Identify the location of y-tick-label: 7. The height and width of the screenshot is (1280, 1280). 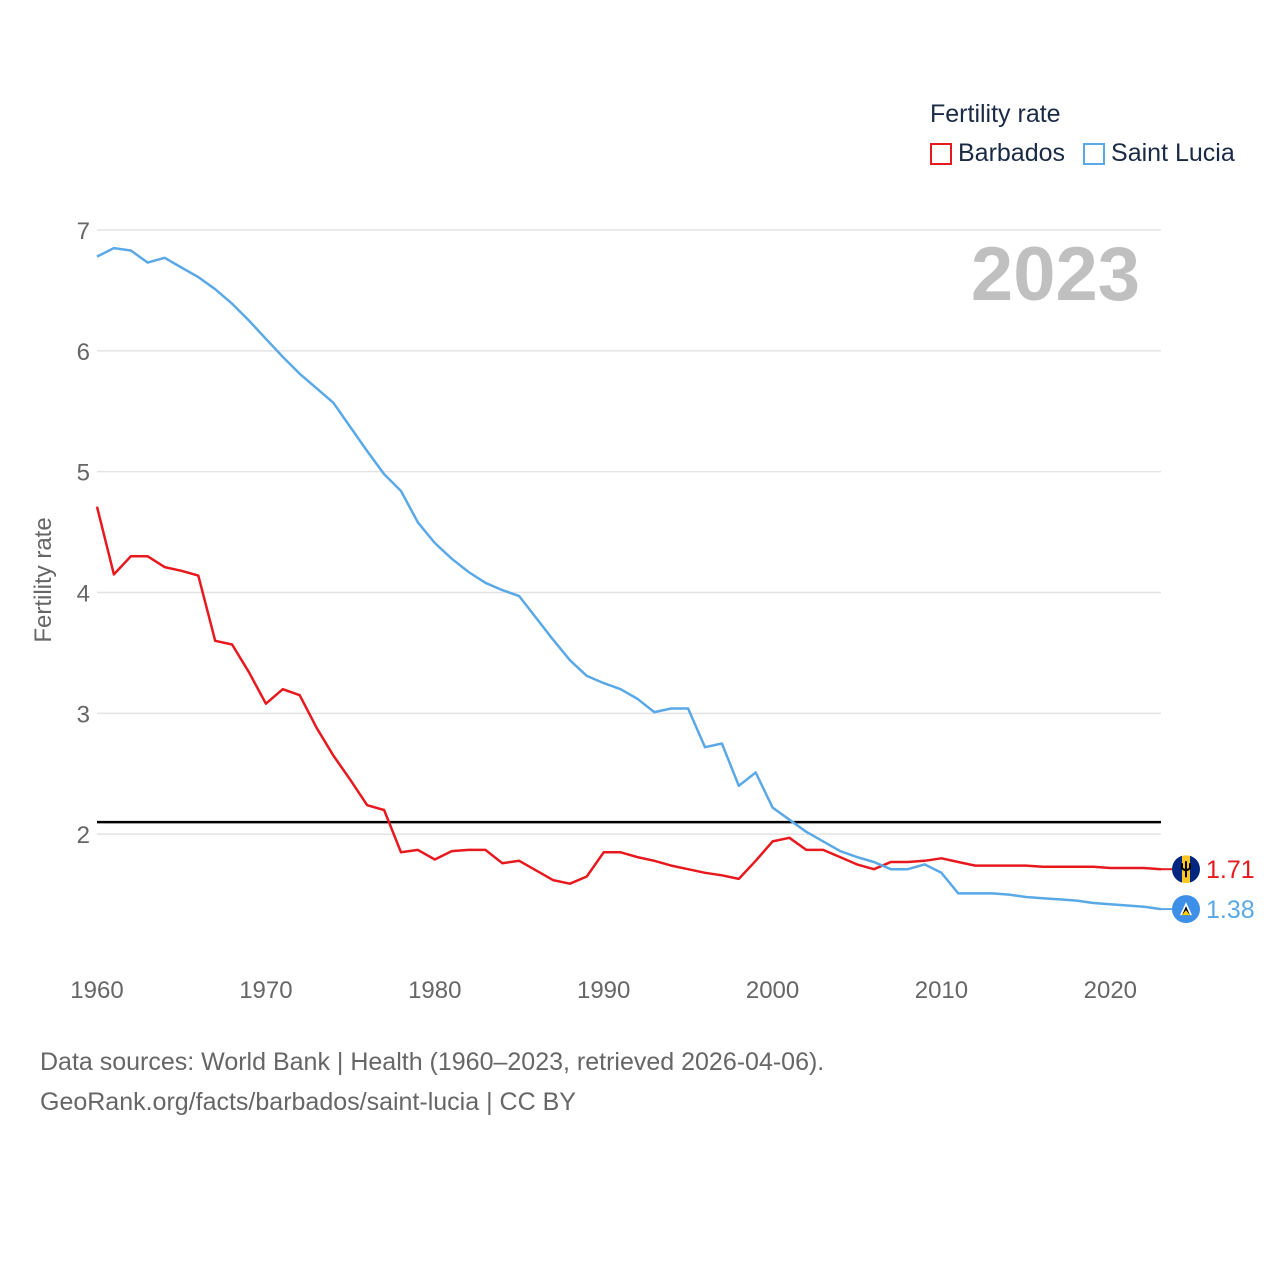
(83, 231).